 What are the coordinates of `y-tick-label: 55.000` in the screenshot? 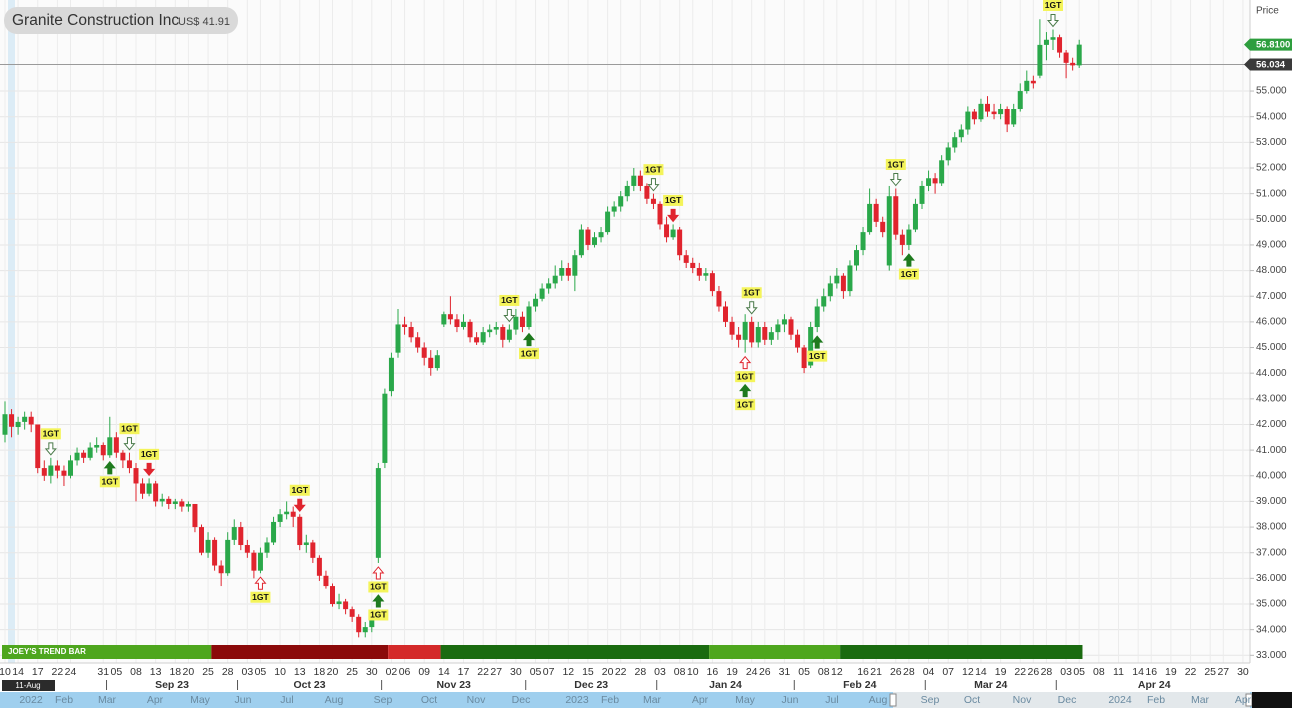 It's located at (1271, 91).